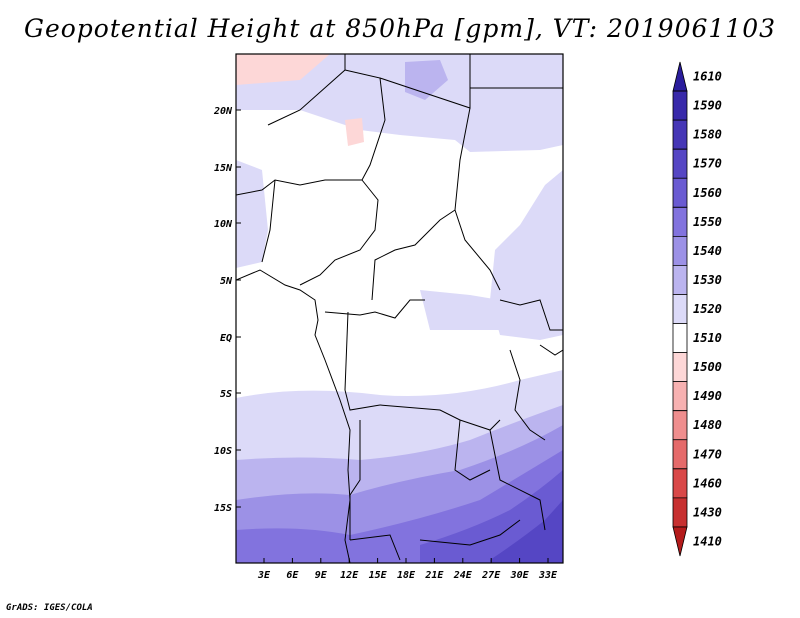 The height and width of the screenshot is (618, 800). What do you see at coordinates (707, 164) in the screenshot?
I see `colorbar-label: 1570` at bounding box center [707, 164].